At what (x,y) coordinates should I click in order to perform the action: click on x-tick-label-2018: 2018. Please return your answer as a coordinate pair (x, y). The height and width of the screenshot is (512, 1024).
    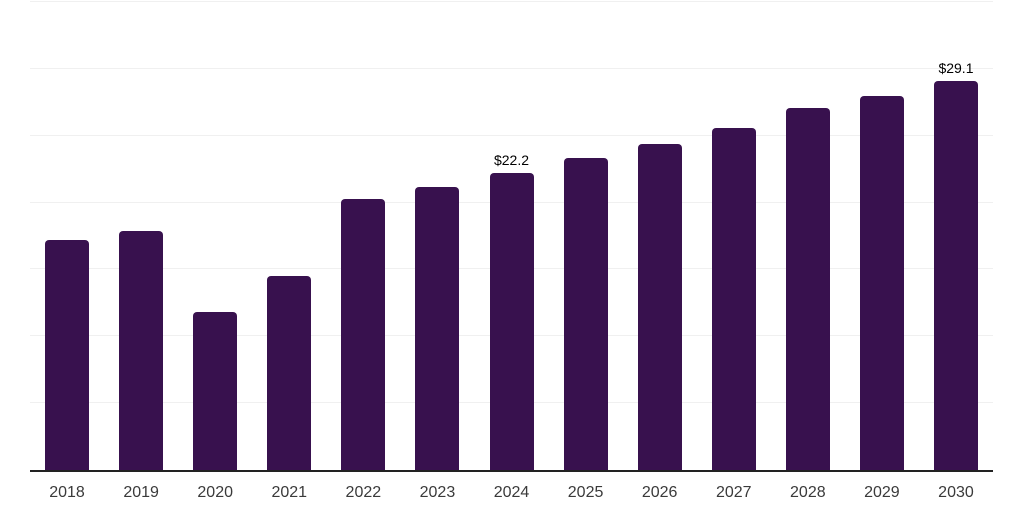
    Looking at the image, I should click on (67, 492).